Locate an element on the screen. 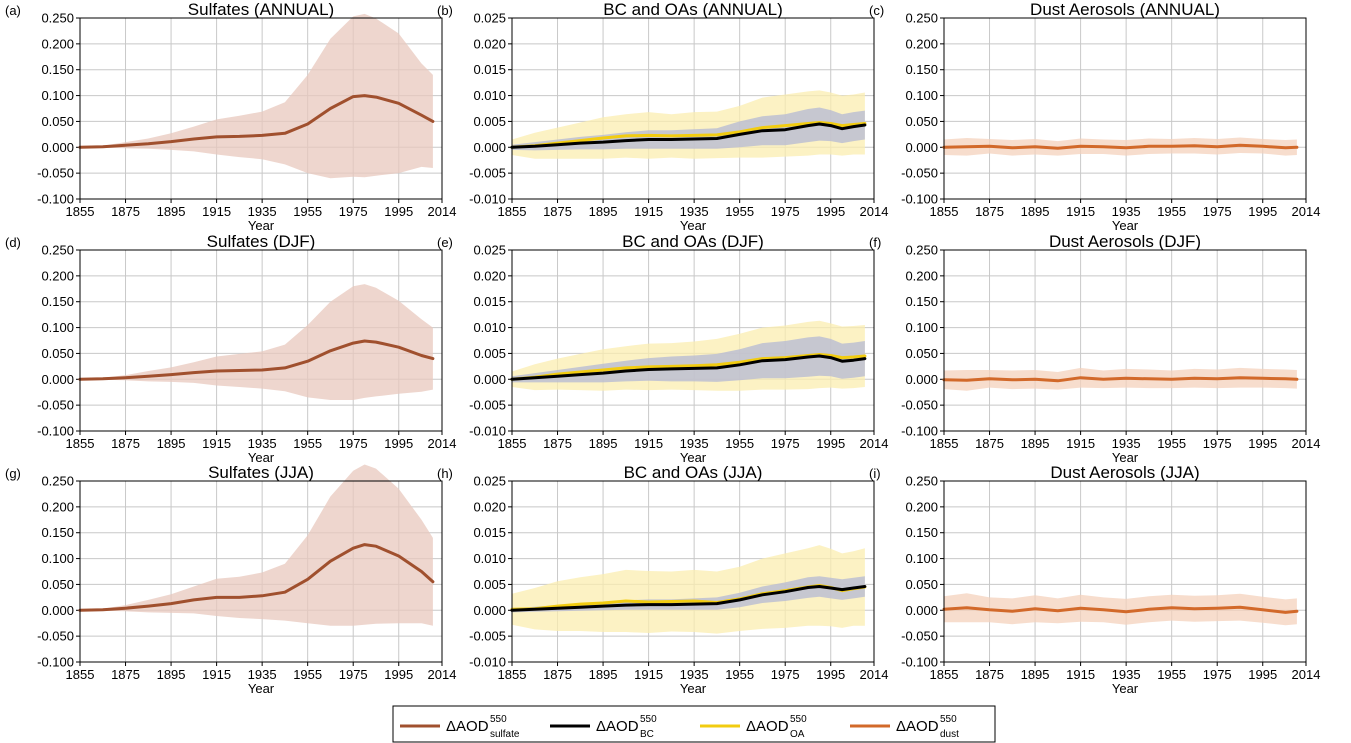 This screenshot has height=743, width=1351. panel-title: Sulfates (JJA) is located at coordinates (261, 472).